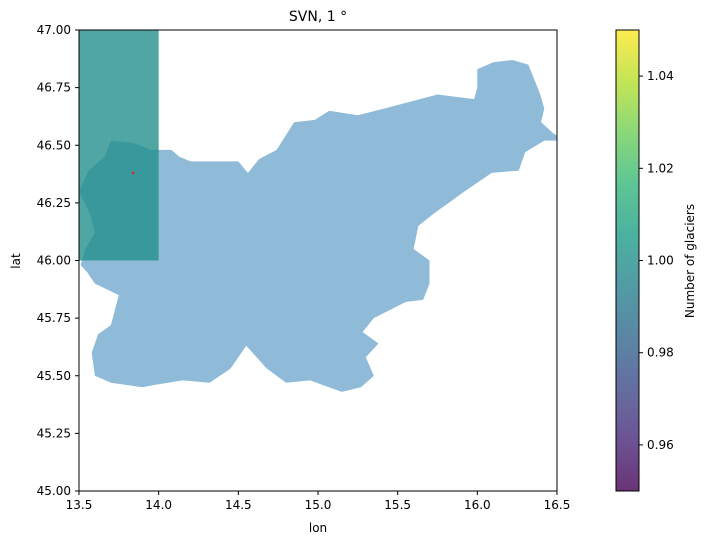  What do you see at coordinates (660, 261) in the screenshot?
I see `colorbar-tick-label: 1.00` at bounding box center [660, 261].